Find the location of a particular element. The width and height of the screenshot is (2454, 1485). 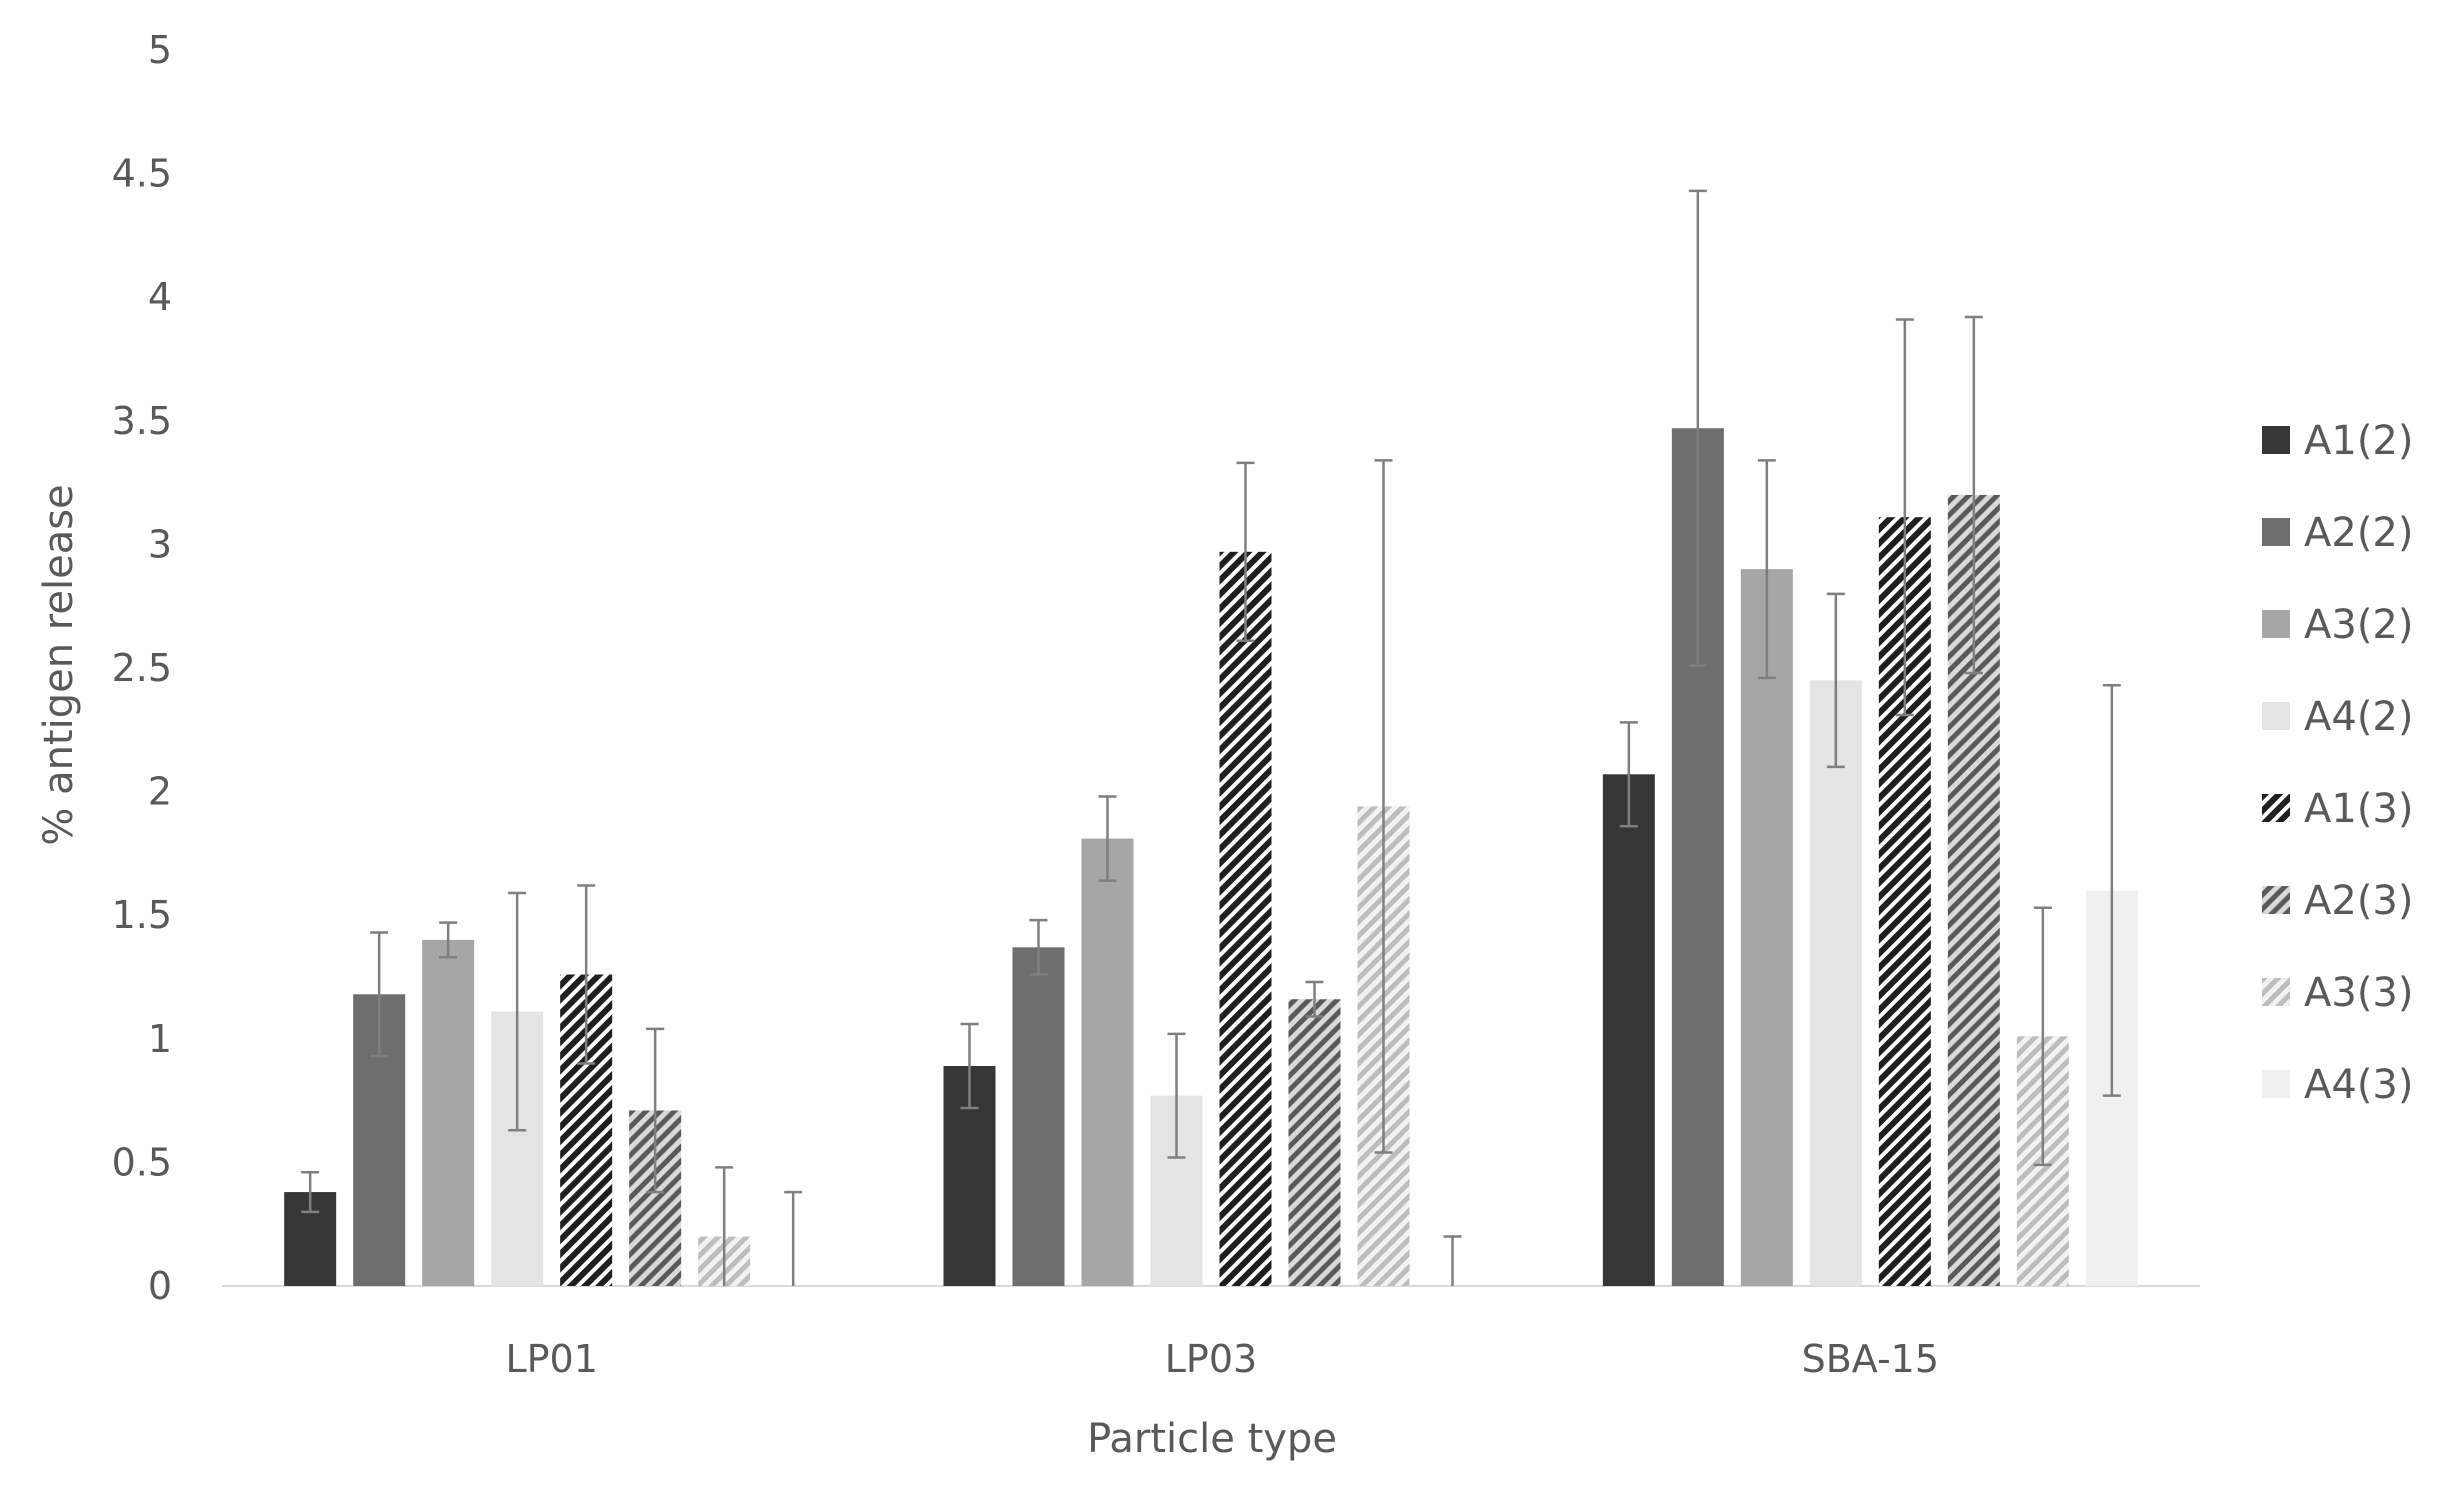

error-bar-A3(3)-LP03 is located at coordinates (1383, 806).